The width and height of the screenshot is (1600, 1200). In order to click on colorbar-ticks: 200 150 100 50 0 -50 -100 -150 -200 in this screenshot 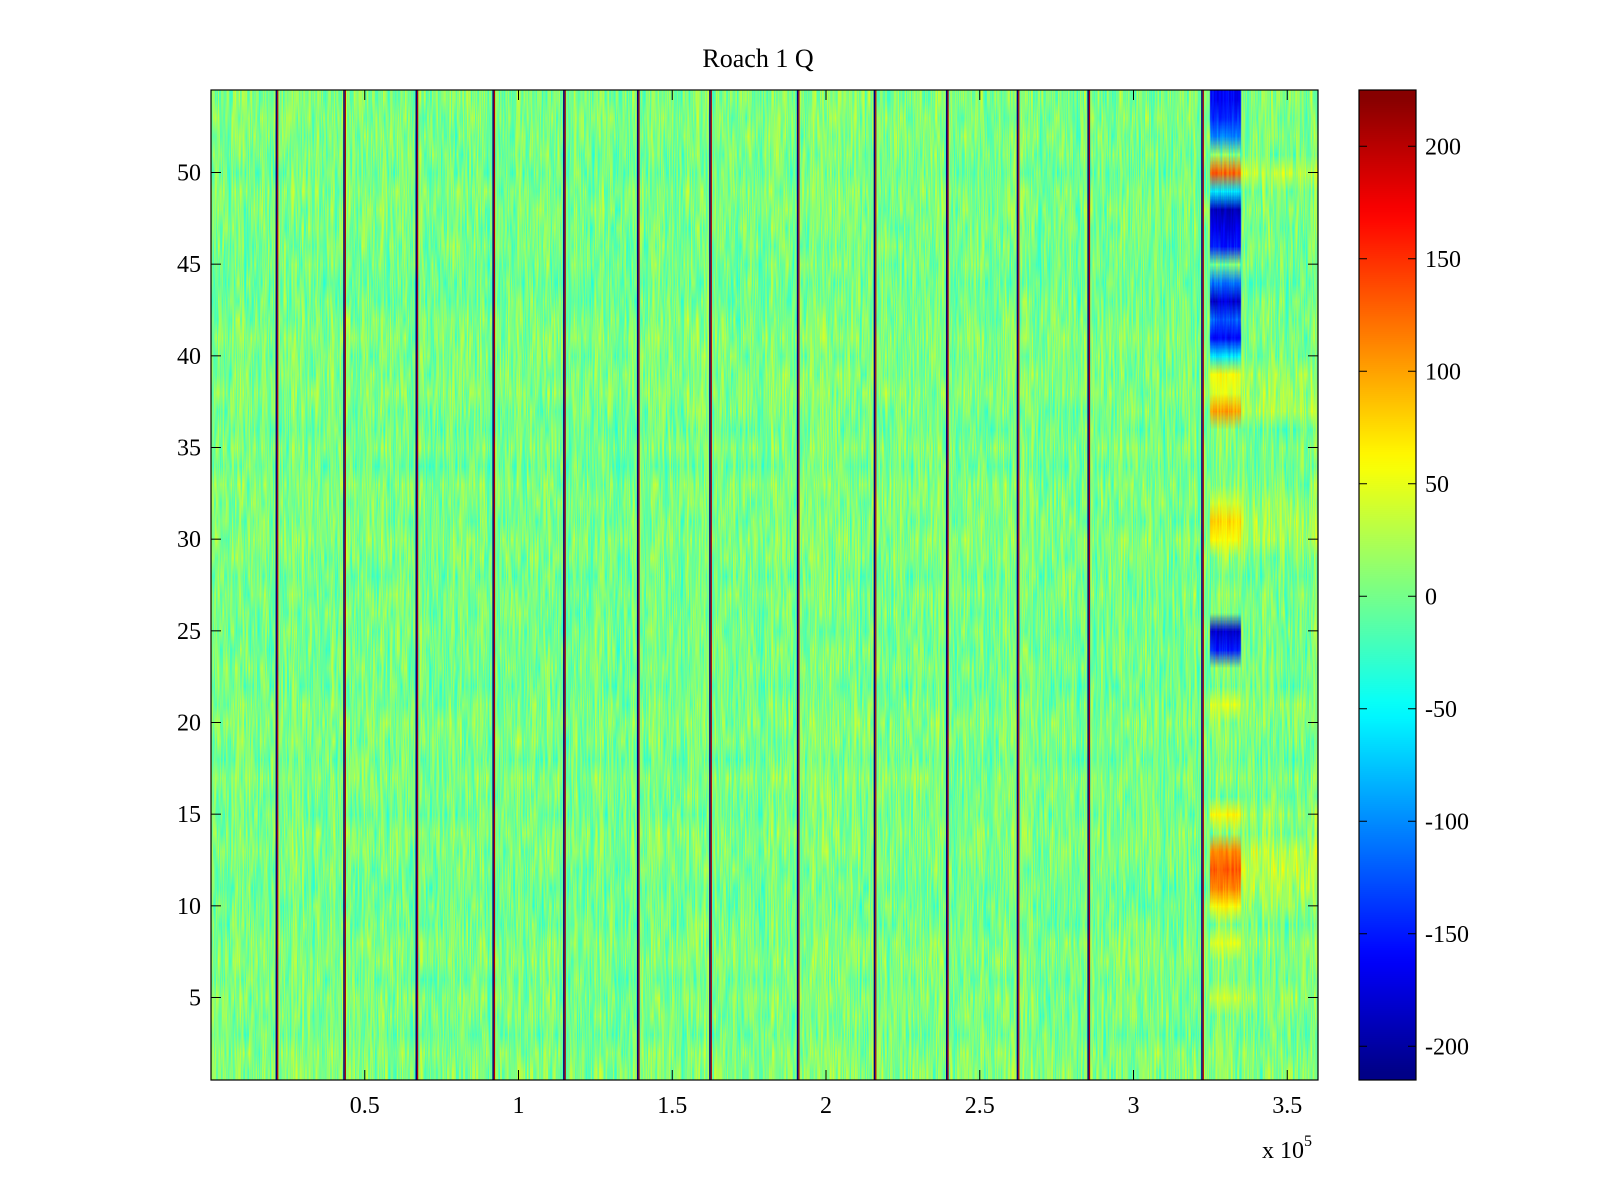, I will do `click(1414, 597)`.